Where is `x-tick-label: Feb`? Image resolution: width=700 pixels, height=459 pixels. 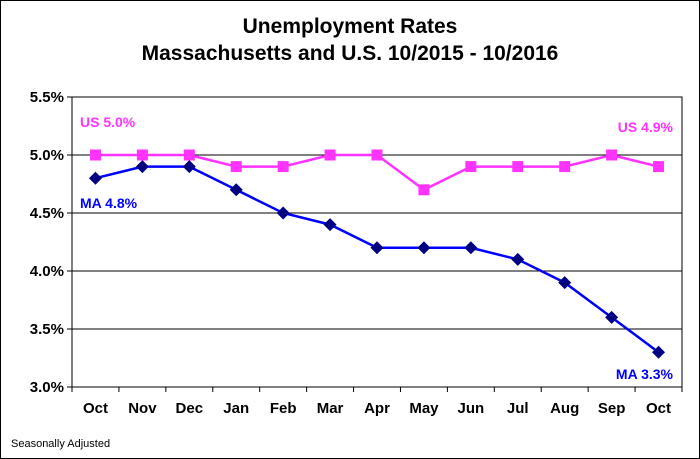 x-tick-label: Feb is located at coordinates (283, 408).